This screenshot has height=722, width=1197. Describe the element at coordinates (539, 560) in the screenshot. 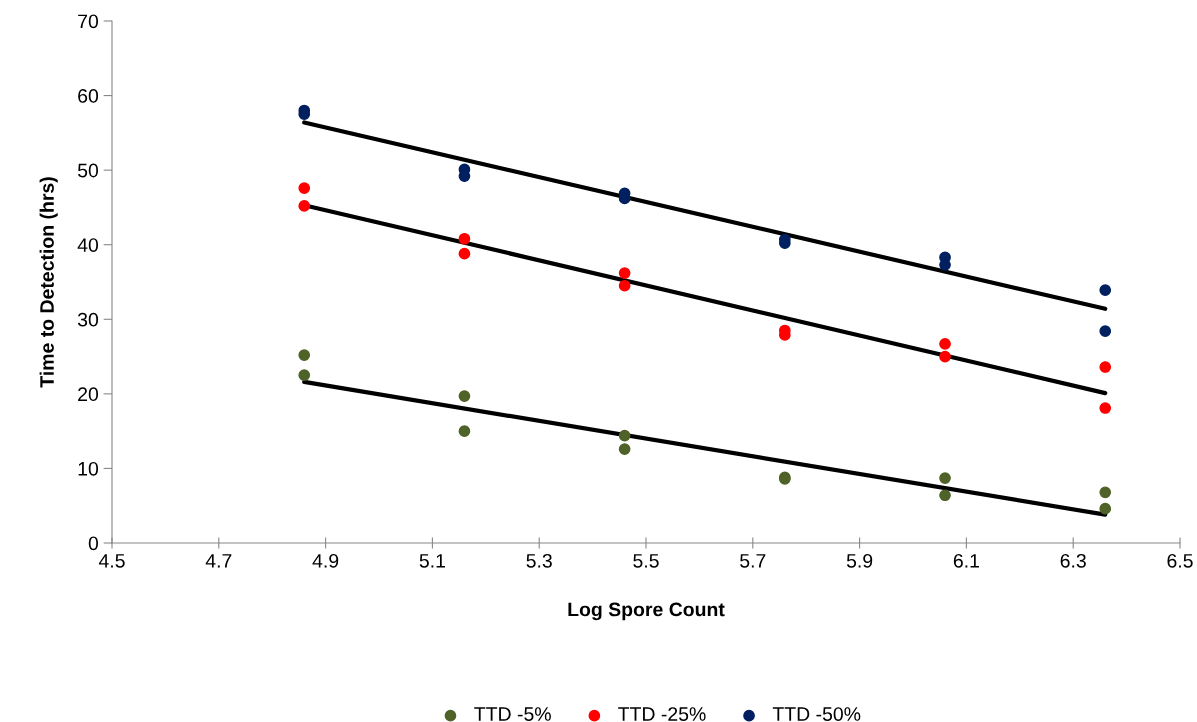

I see `x-tick-label: 5.3` at that location.